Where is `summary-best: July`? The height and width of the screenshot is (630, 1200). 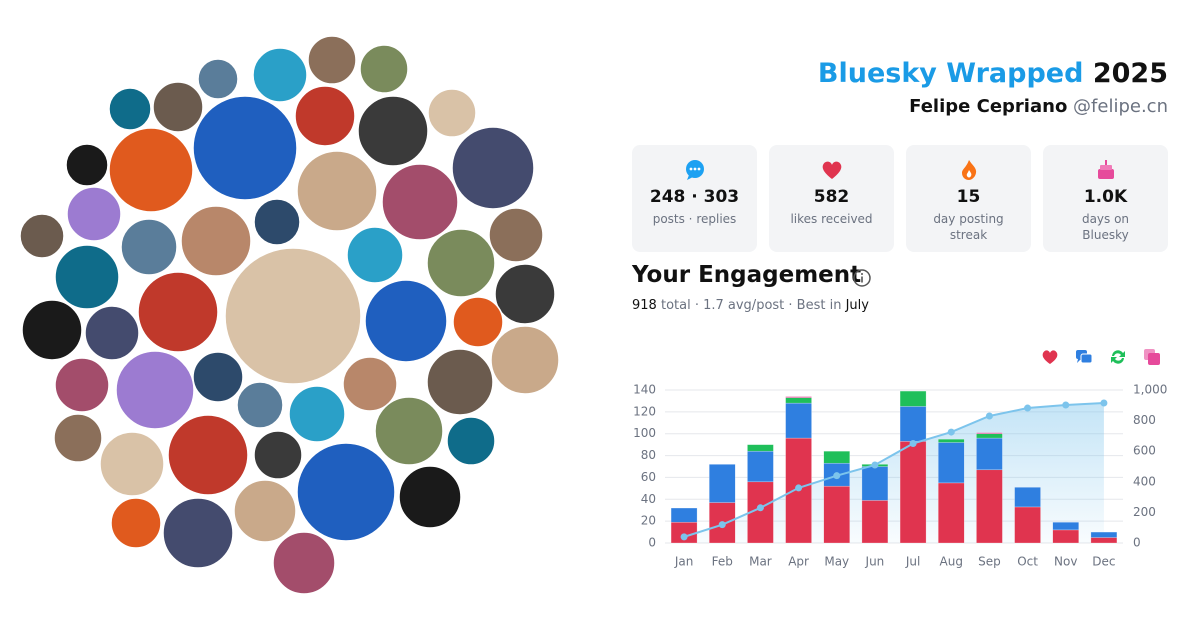
summary-best: July is located at coordinates (857, 305).